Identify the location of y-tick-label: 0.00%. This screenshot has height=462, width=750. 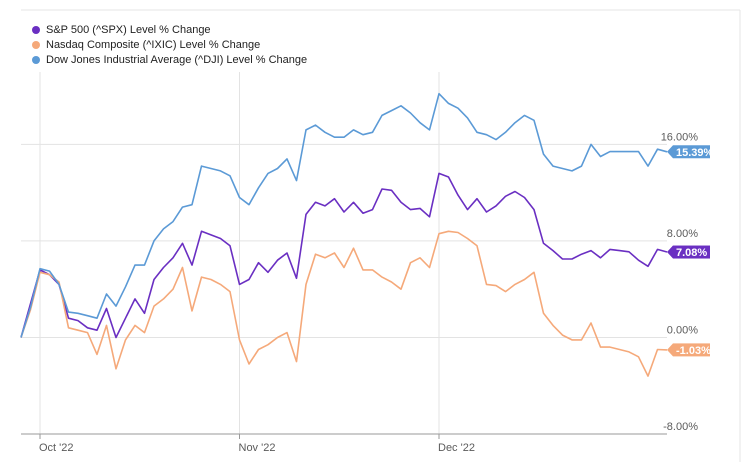
(682, 330).